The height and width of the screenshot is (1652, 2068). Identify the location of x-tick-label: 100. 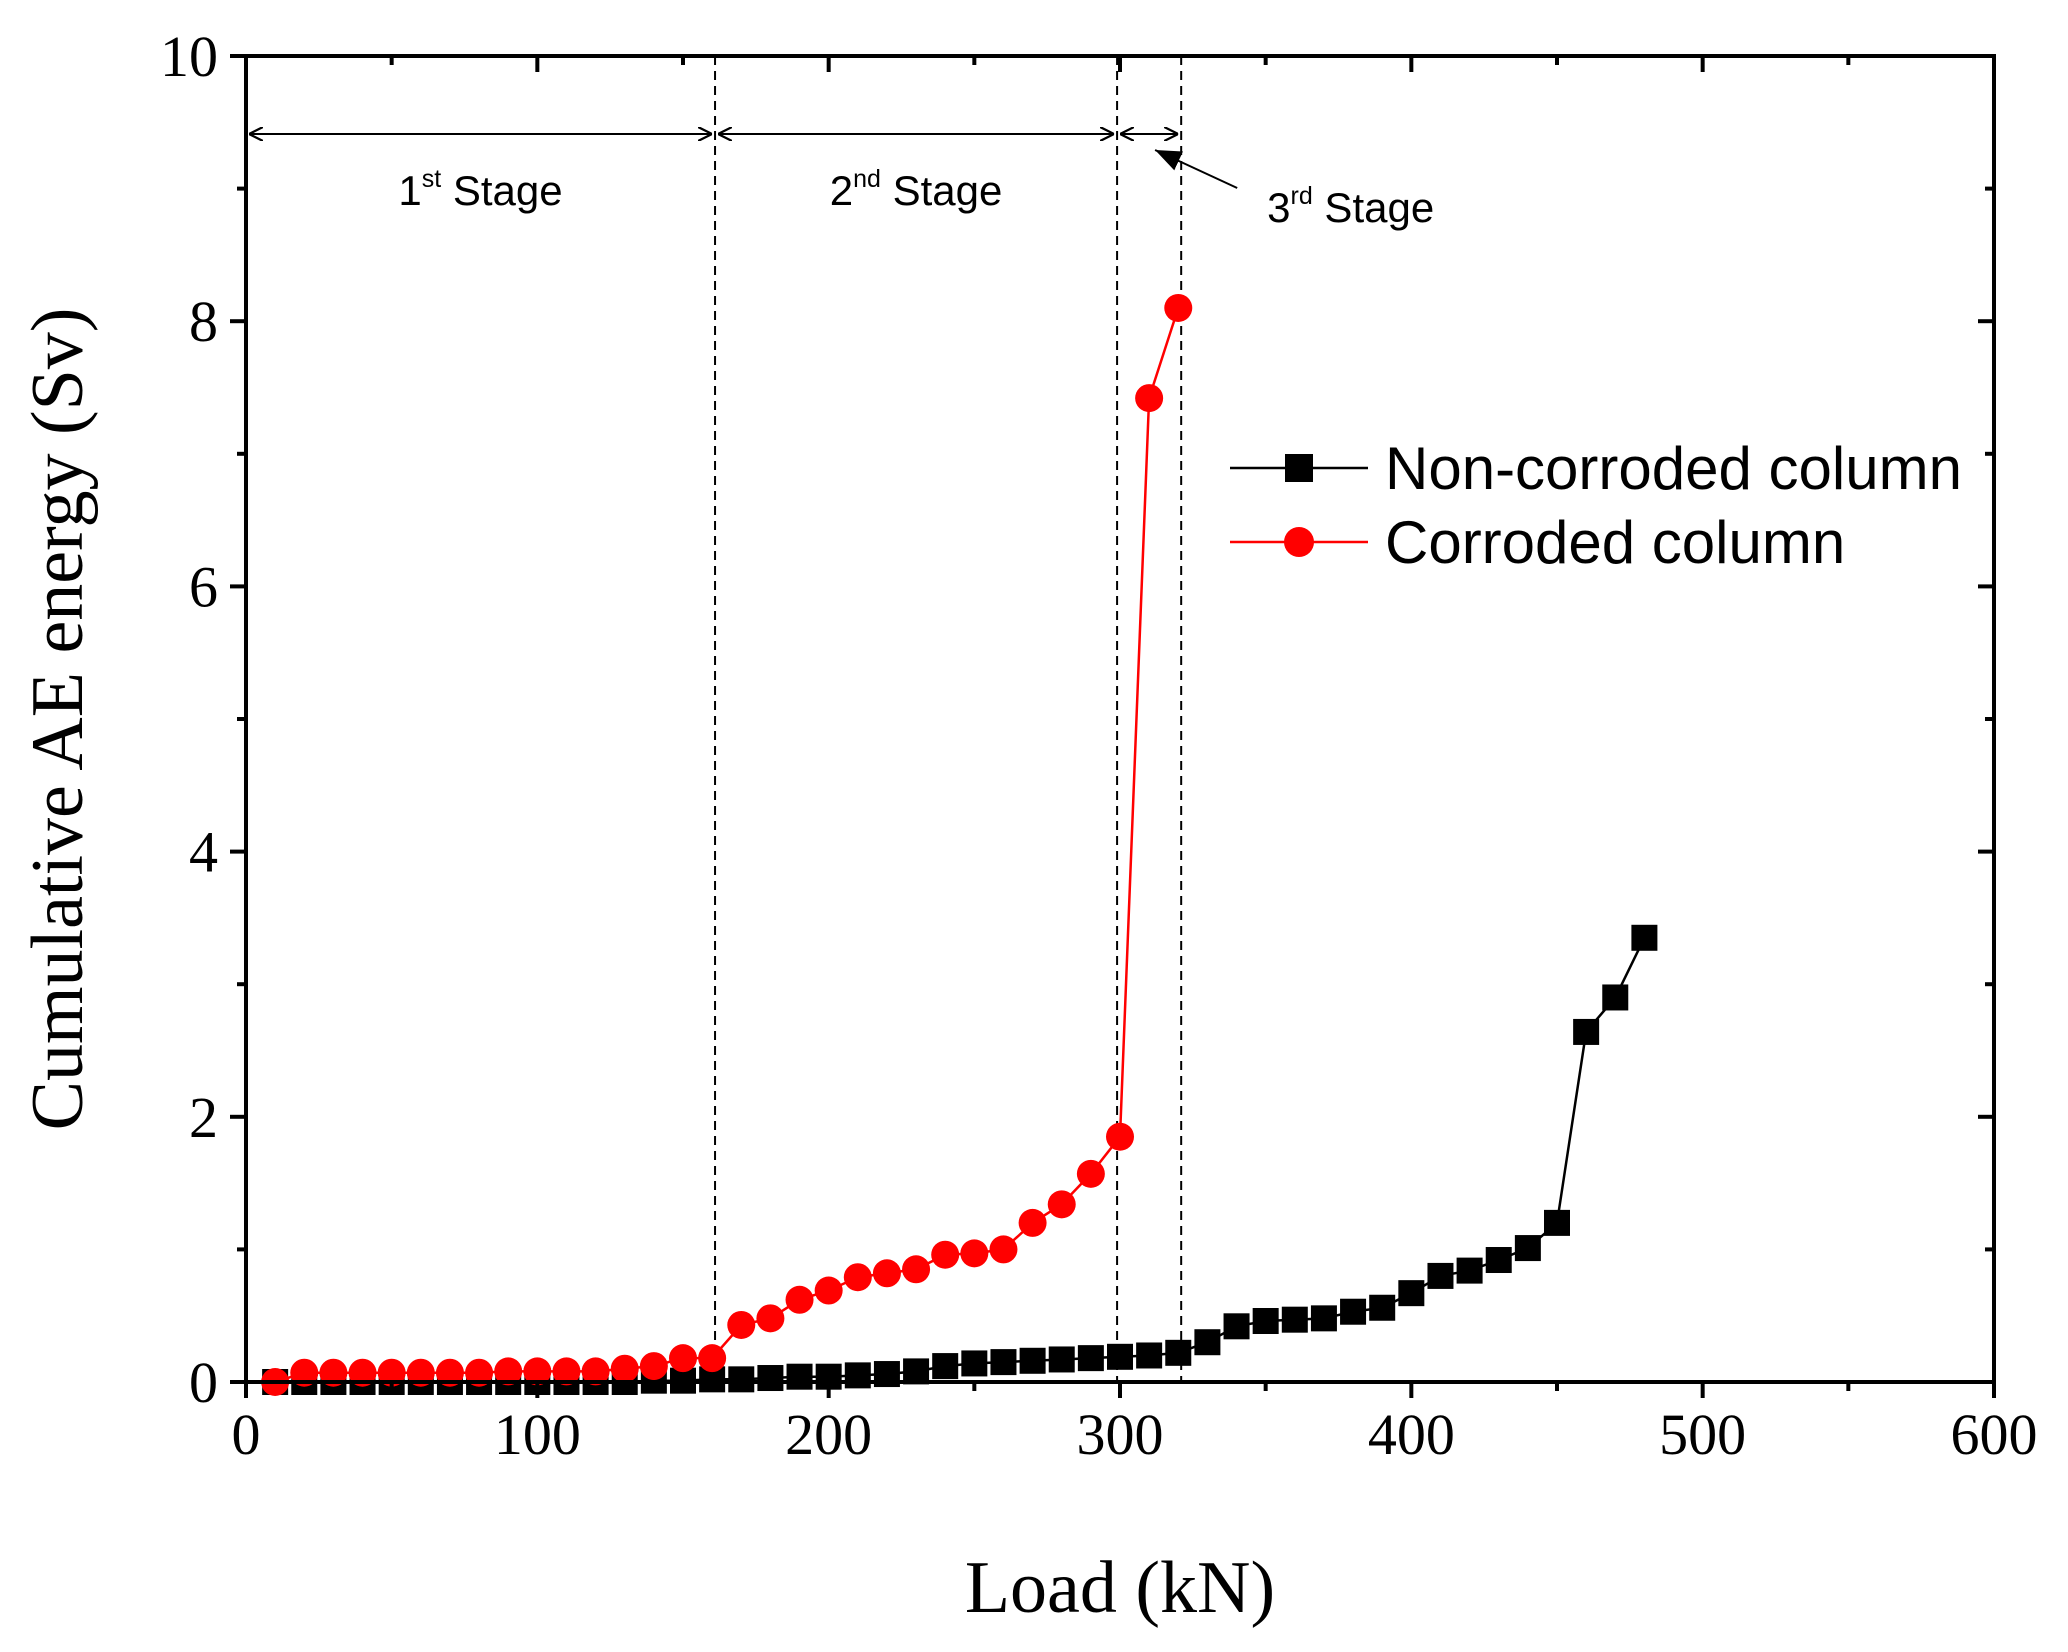
(537, 1434).